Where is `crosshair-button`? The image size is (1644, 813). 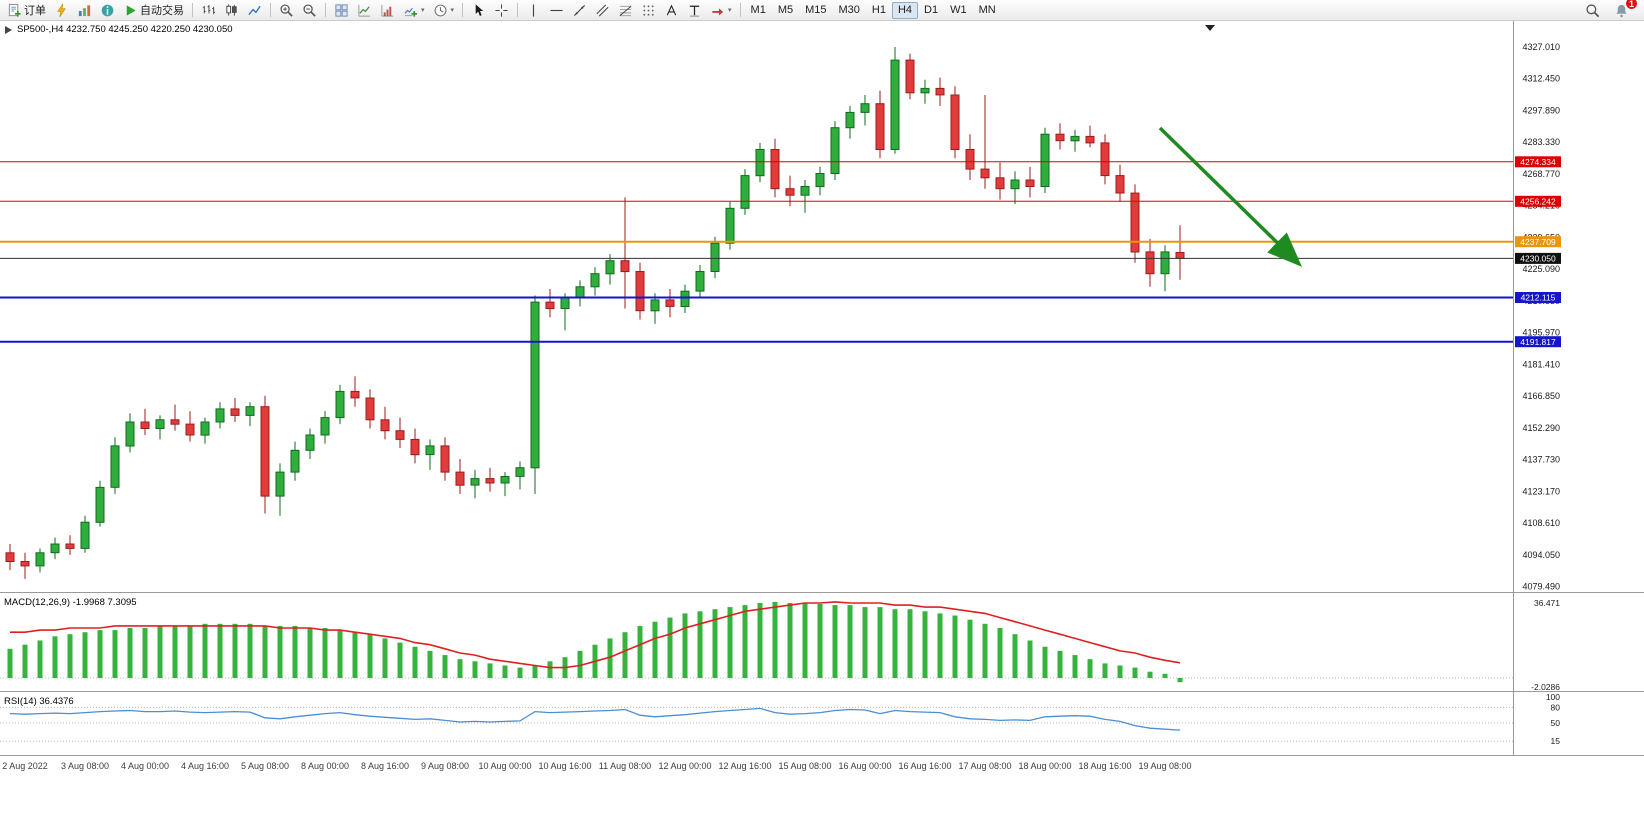
crosshair-button is located at coordinates (501, 10).